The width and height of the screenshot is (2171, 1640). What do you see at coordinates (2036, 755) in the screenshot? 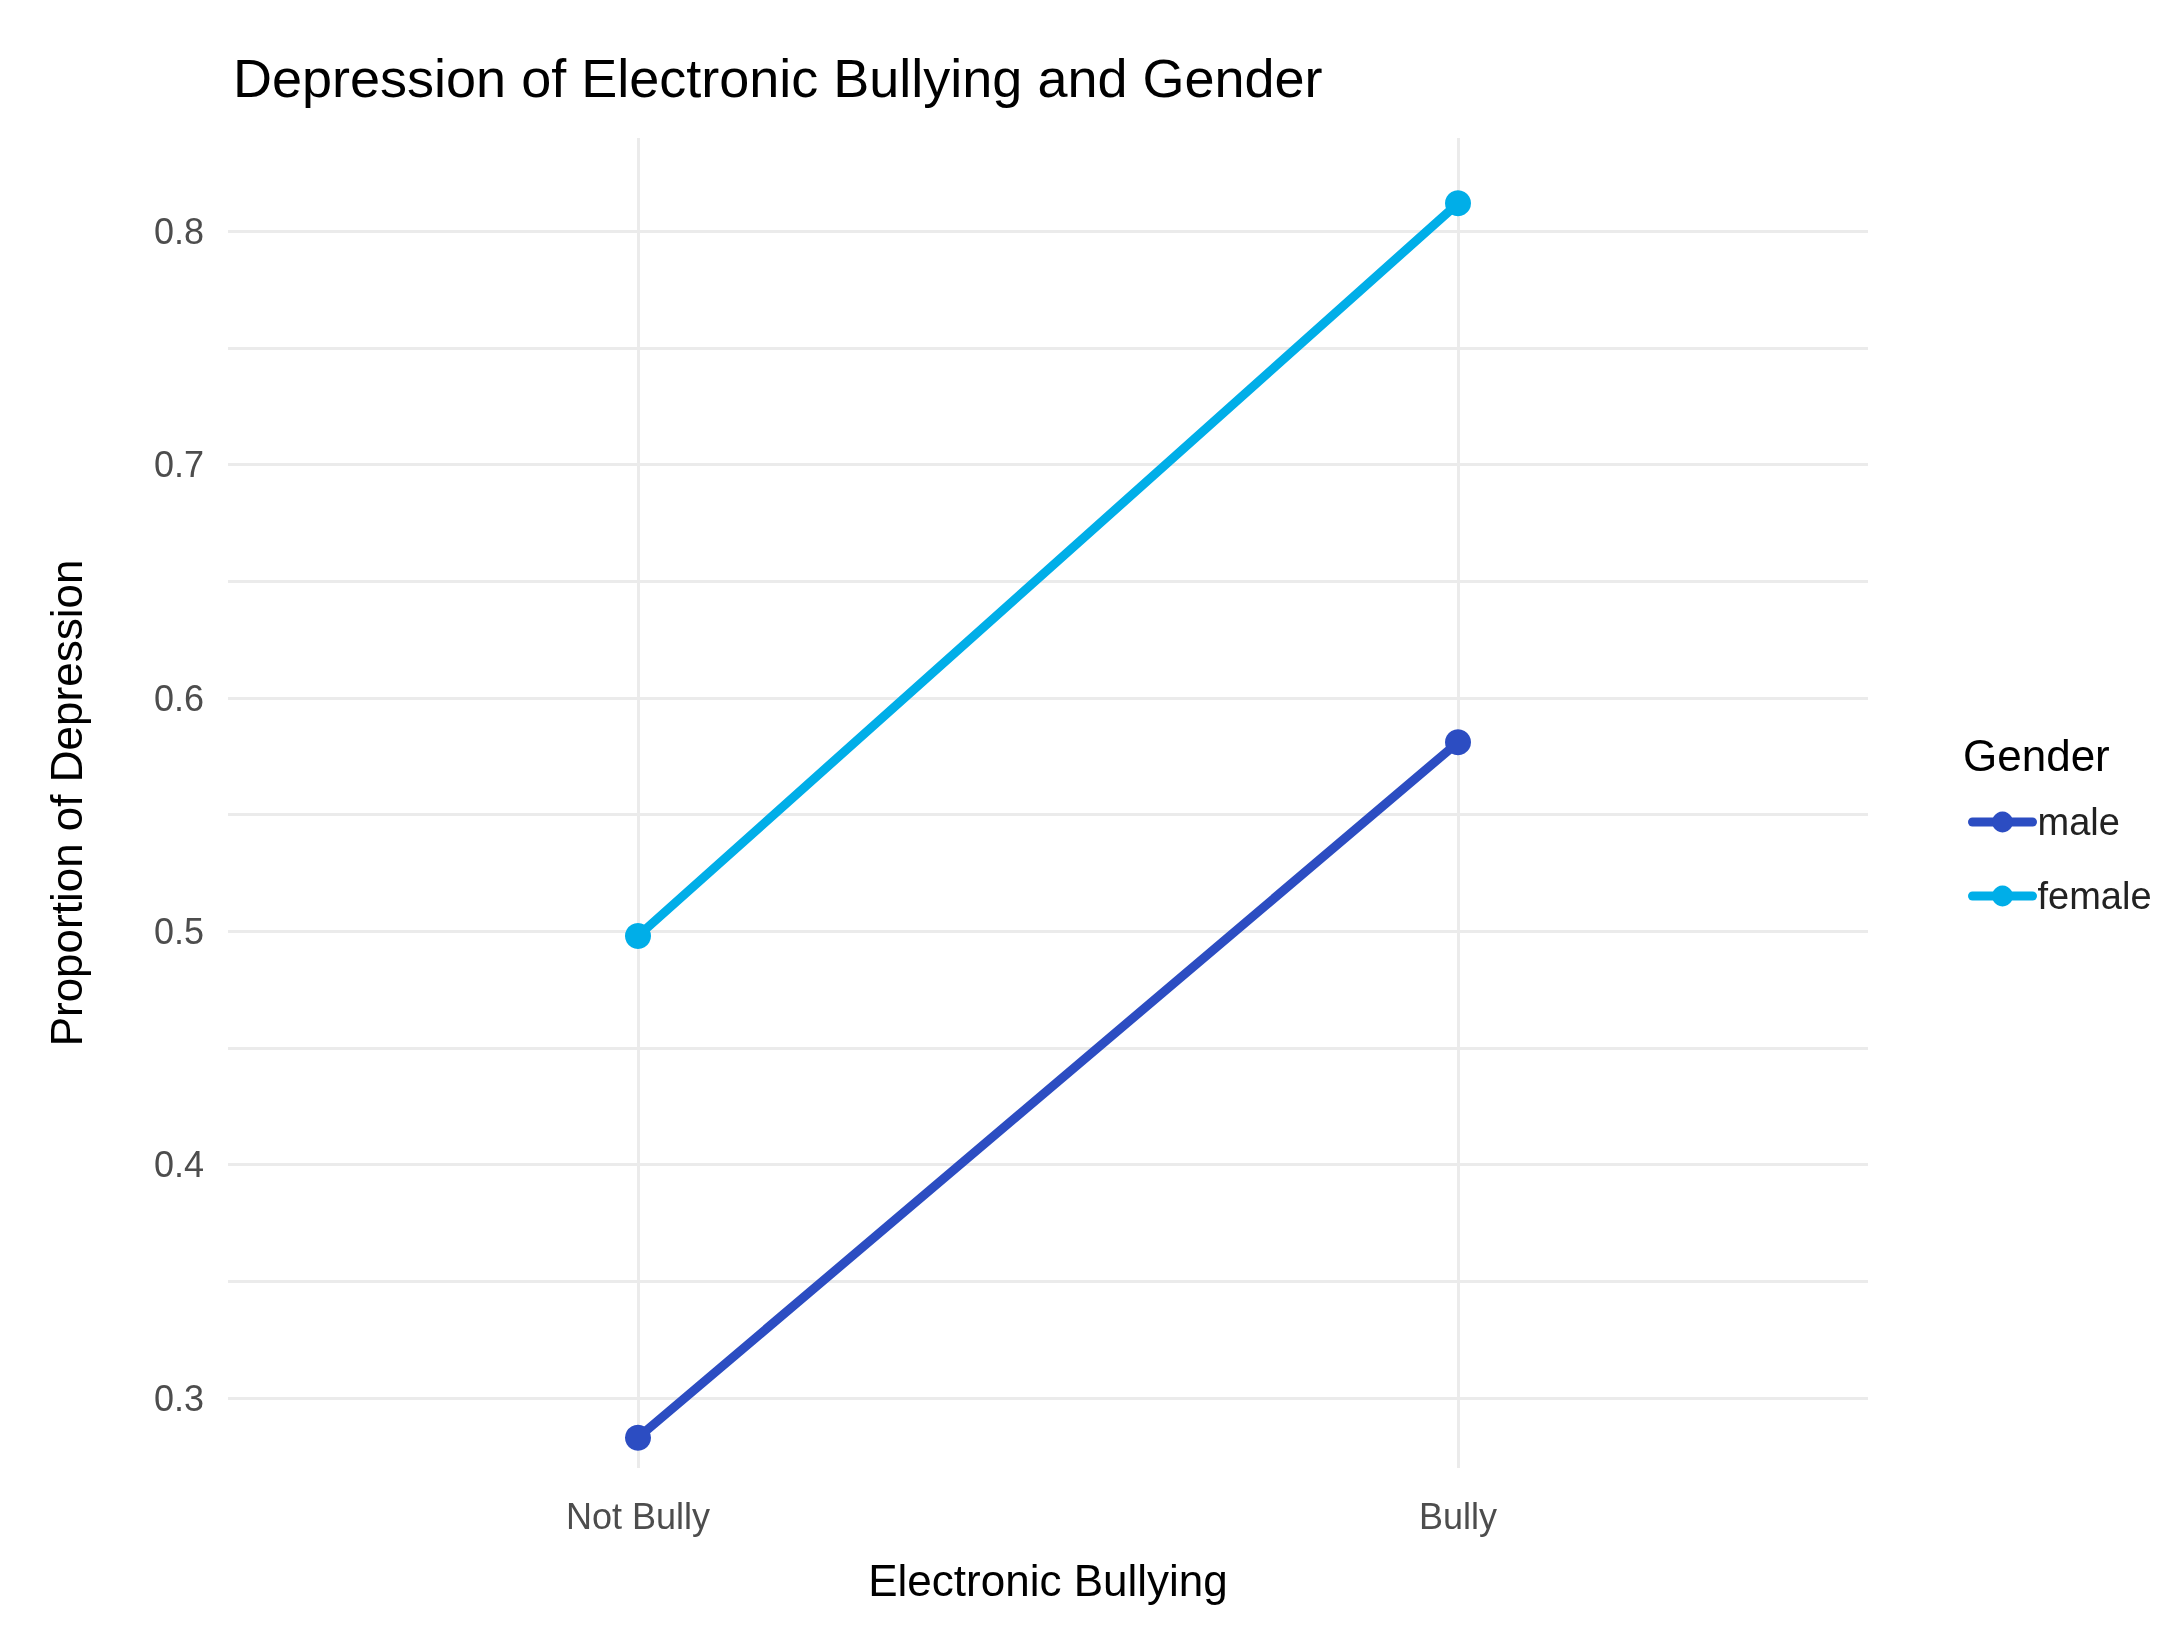
I see `legend-title: Gender` at bounding box center [2036, 755].